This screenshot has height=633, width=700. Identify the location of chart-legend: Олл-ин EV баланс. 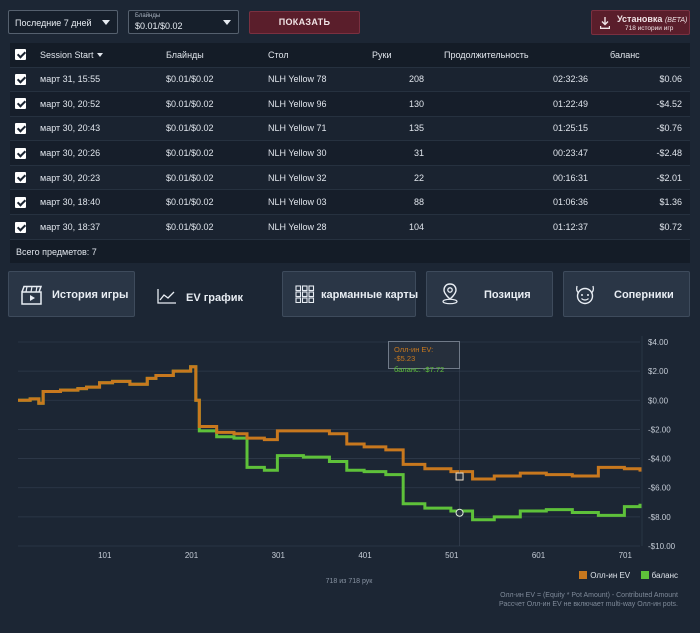
(628, 575).